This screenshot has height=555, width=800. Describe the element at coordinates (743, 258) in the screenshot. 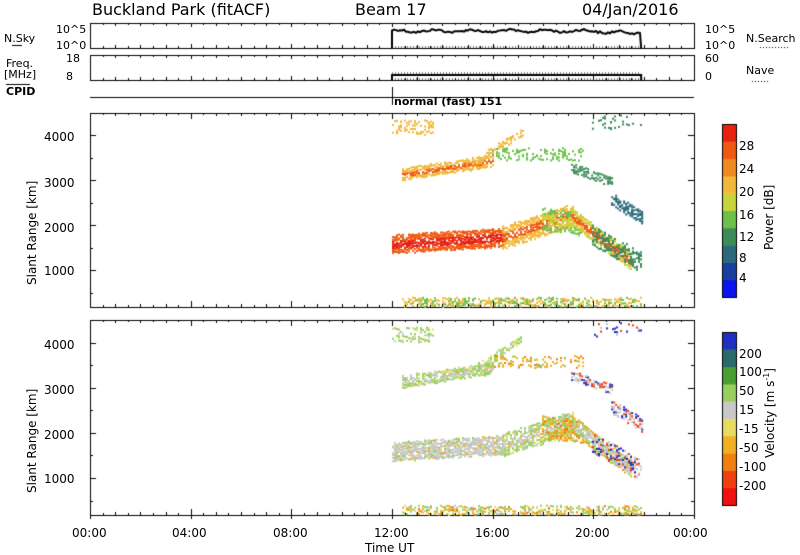

I see `power-cb-8: 8` at that location.